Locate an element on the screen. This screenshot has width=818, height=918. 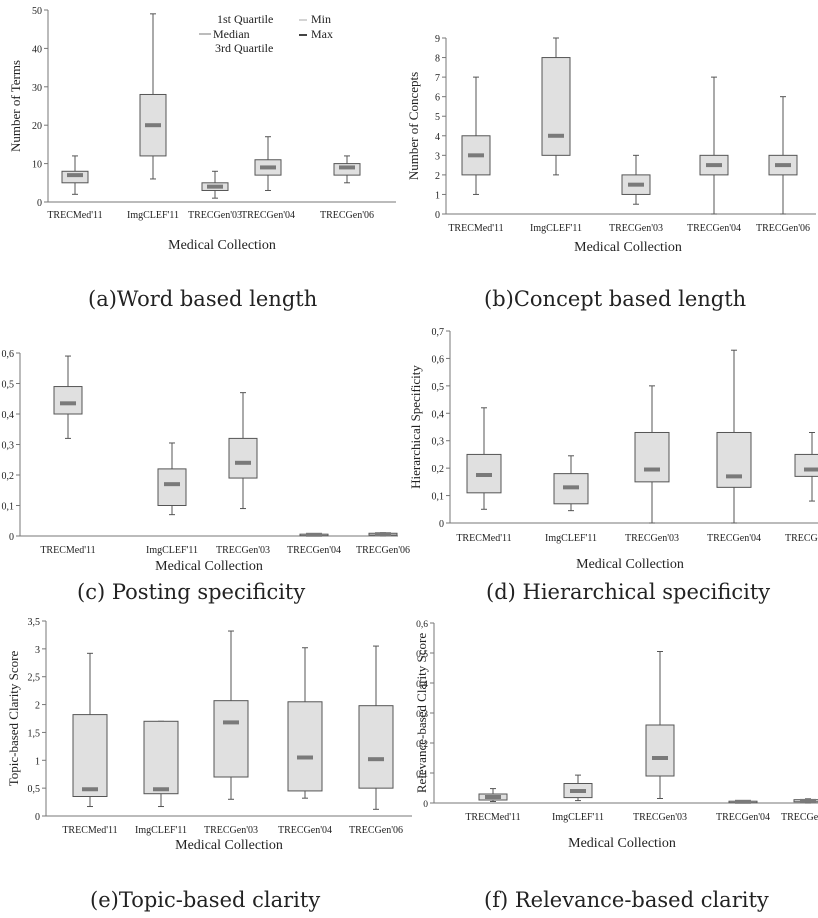
y-tick-label: 20 is located at coordinates (37, 126).